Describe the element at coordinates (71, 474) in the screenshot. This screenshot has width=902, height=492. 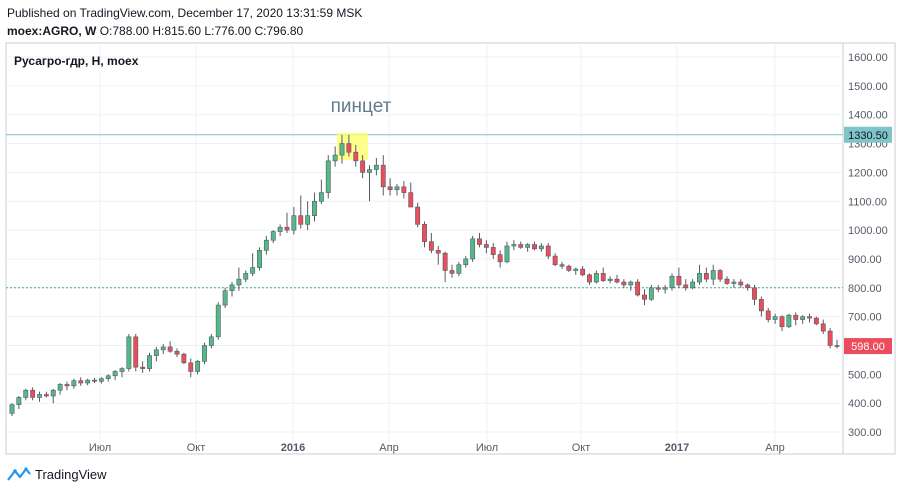
I see `brand-name: TradingView` at that location.